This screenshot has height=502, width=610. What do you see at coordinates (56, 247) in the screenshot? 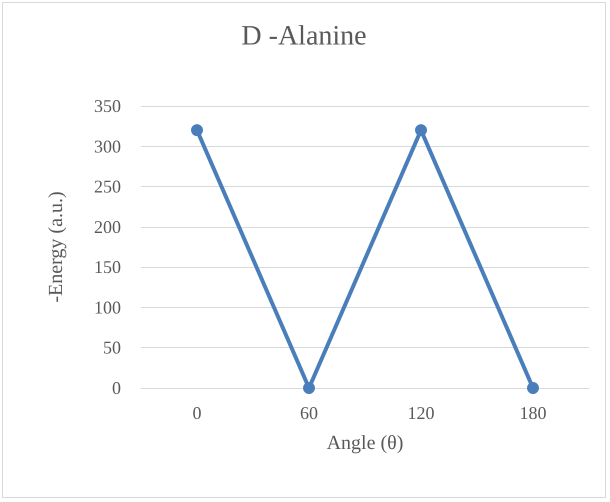
I see `y-axis-title: -Energy (a.u.)` at bounding box center [56, 247].